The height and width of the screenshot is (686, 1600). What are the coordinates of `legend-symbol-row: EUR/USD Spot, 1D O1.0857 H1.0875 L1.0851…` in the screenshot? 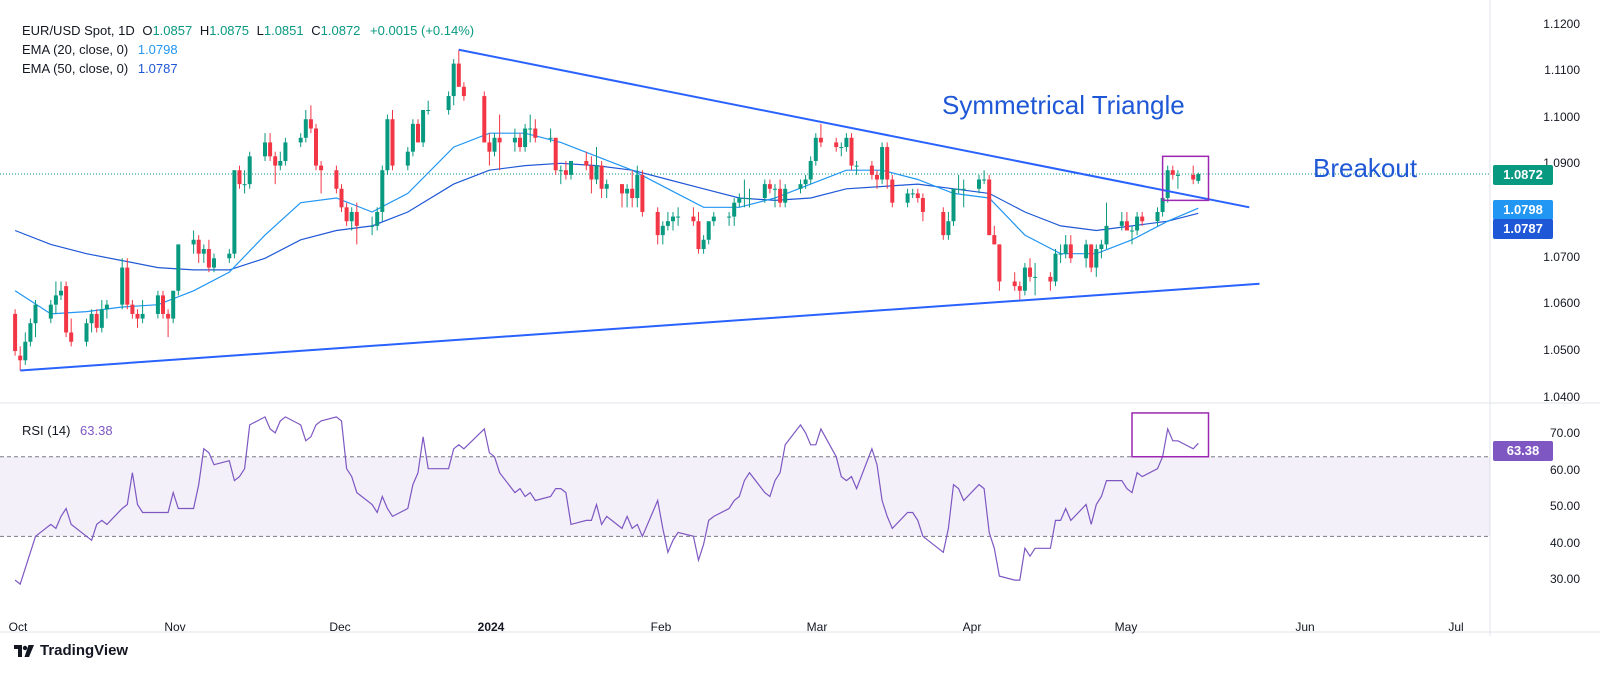 It's located at (248, 31).